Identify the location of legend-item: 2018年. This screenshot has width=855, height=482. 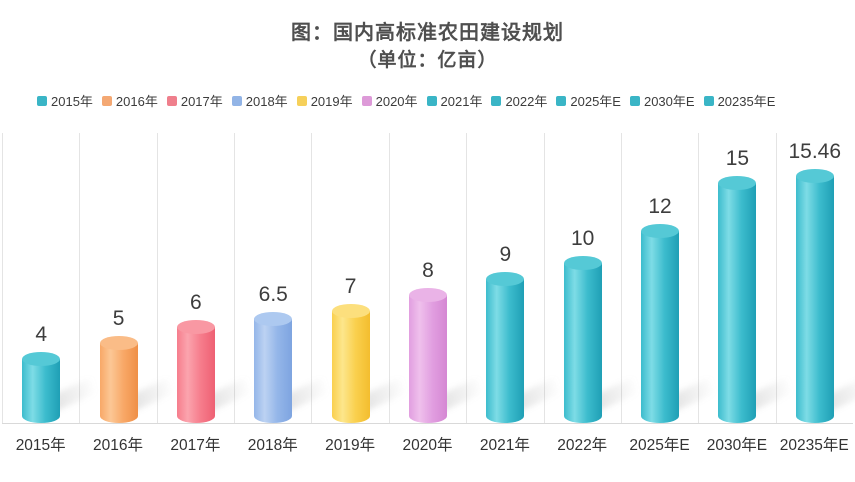
(259, 100).